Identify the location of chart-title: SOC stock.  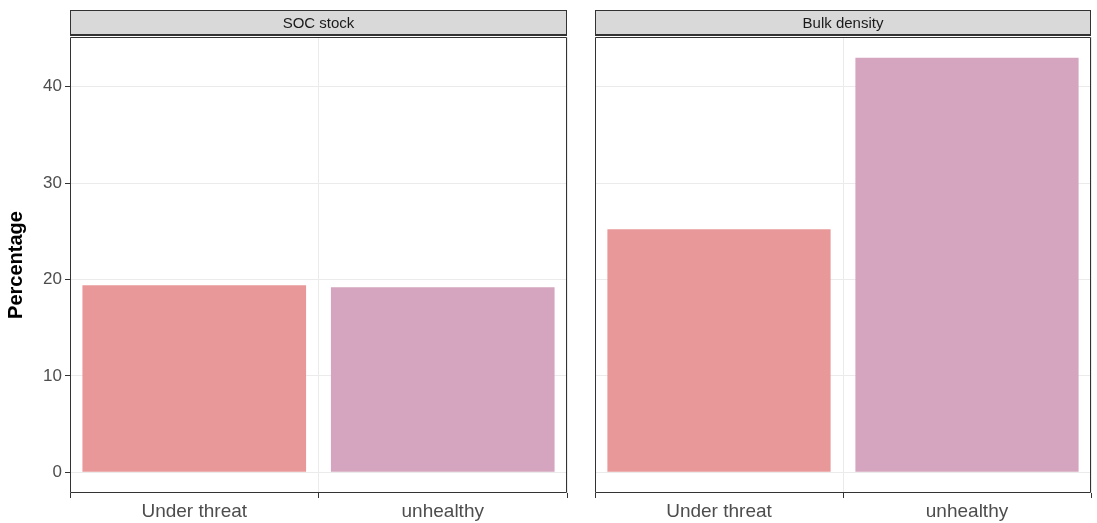
(318, 23).